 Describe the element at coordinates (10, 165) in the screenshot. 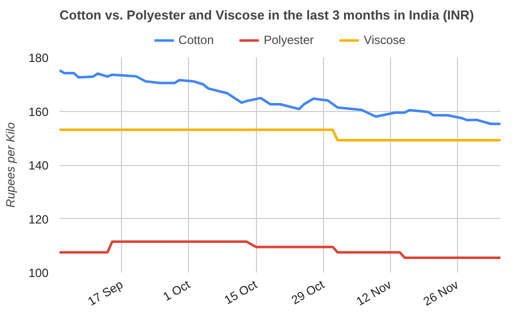

I see `y-axis-title: Rupees per Kilo` at that location.